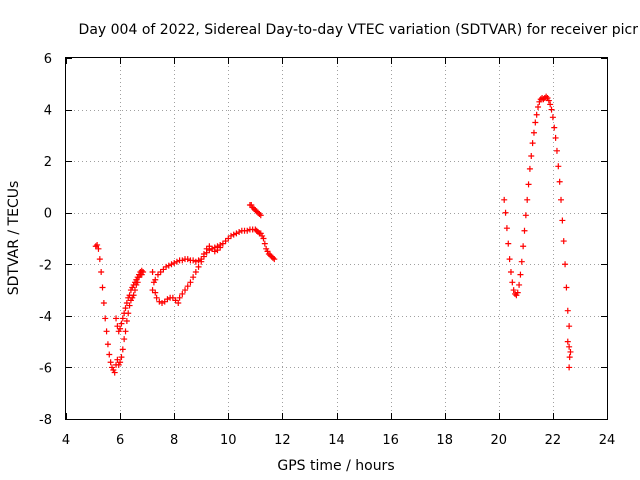 Image resolution: width=640 pixels, height=480 pixels. I want to click on x-tick-label: 24, so click(607, 440).